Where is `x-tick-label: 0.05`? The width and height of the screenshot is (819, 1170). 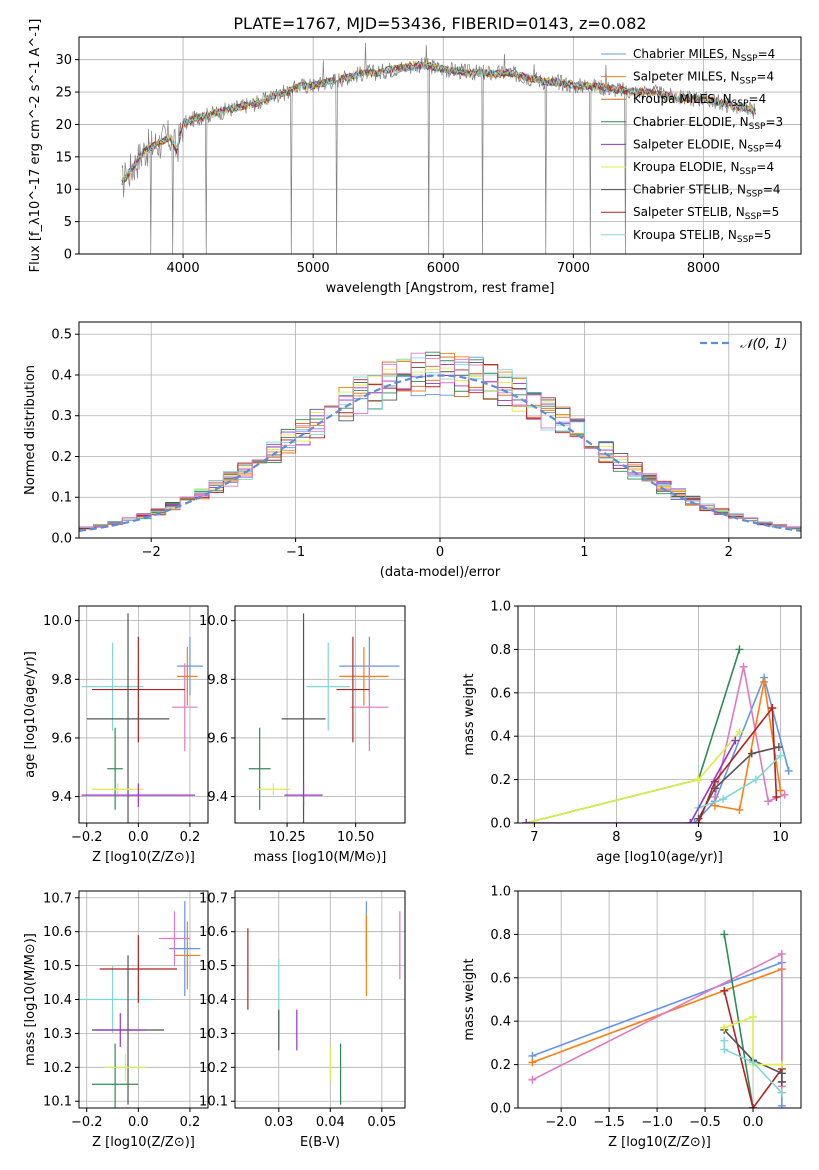 x-tick-label: 0.05 is located at coordinates (381, 1122).